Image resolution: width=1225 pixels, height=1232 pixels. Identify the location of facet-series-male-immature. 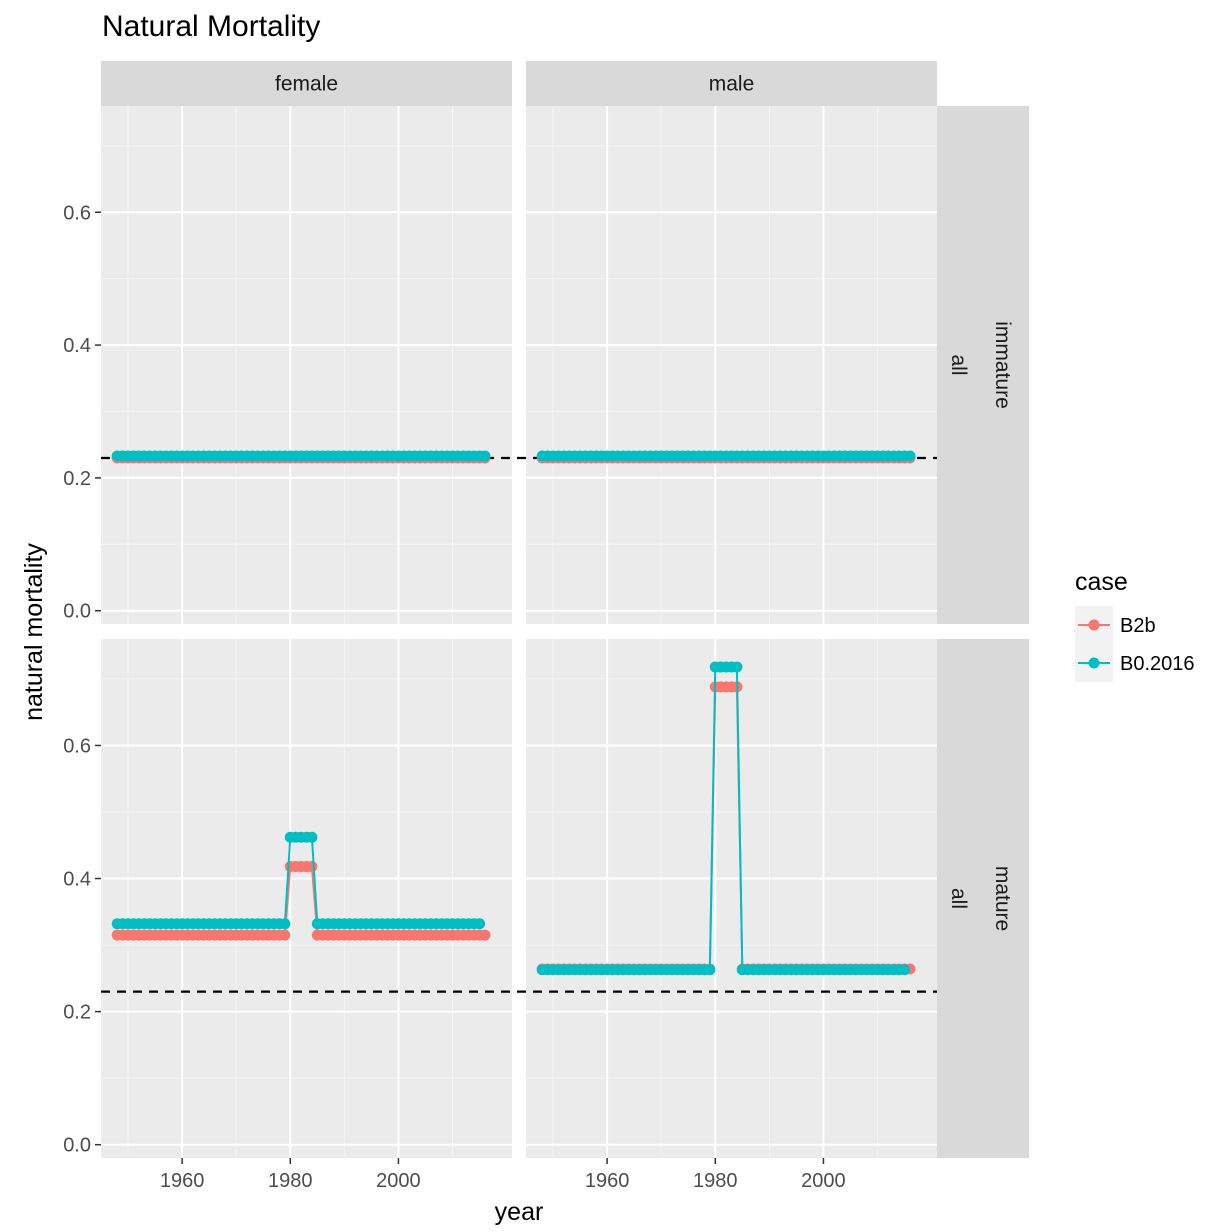
(726, 457).